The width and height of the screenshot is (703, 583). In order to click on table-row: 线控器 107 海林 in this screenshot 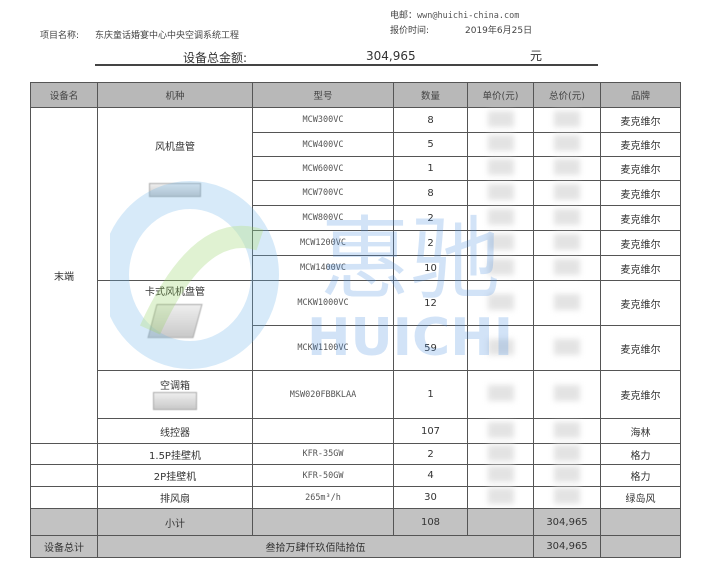, I will do `click(356, 431)`.